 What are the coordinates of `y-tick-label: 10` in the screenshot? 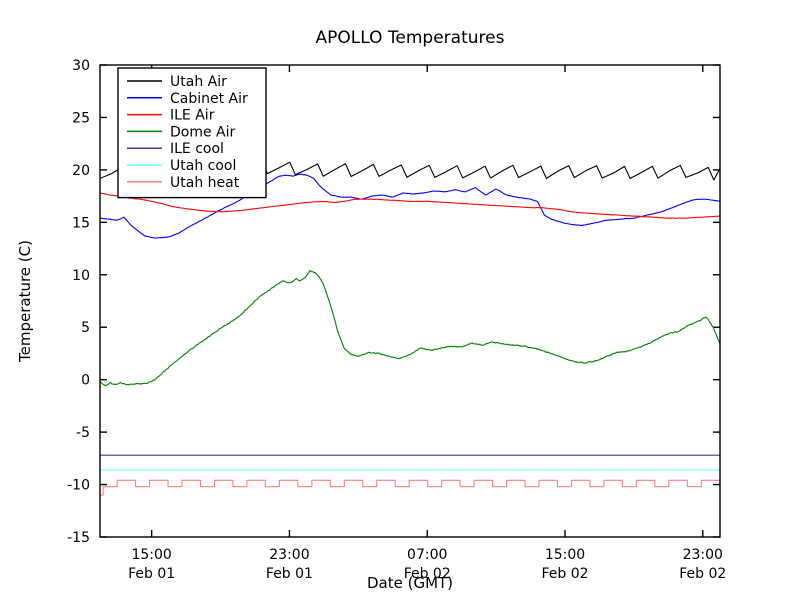 It's located at (81, 276).